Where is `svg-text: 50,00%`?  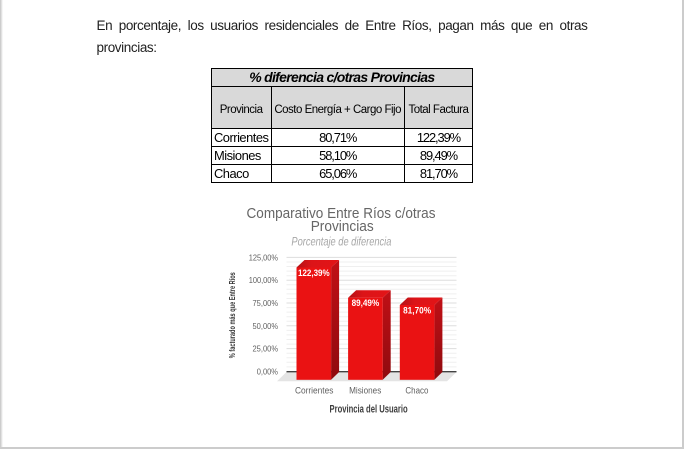
svg-text: 50,00% is located at coordinates (266, 326).